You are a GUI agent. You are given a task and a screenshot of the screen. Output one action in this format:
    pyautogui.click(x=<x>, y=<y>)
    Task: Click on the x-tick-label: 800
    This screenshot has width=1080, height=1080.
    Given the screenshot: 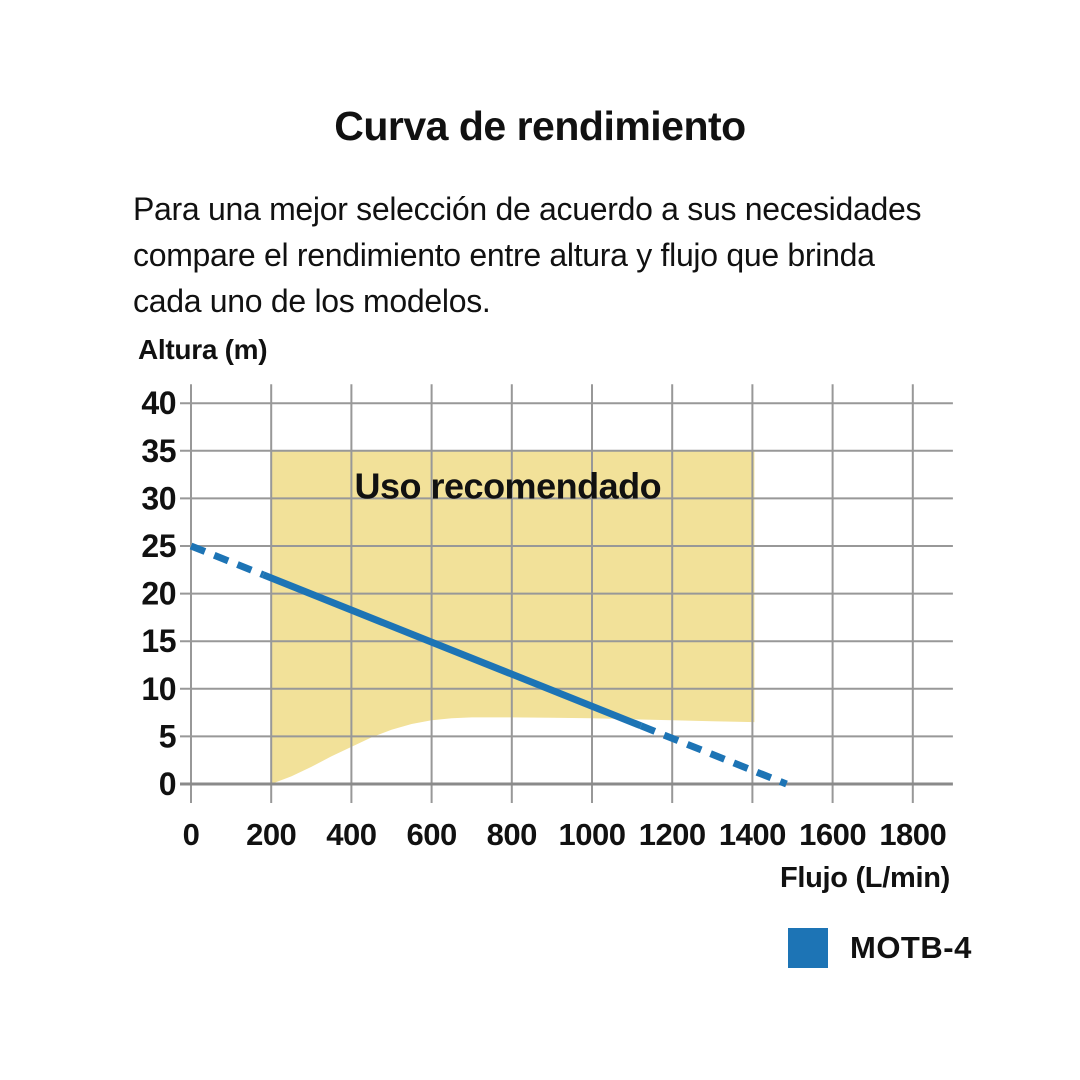 What is the action you would take?
    pyautogui.click(x=512, y=834)
    